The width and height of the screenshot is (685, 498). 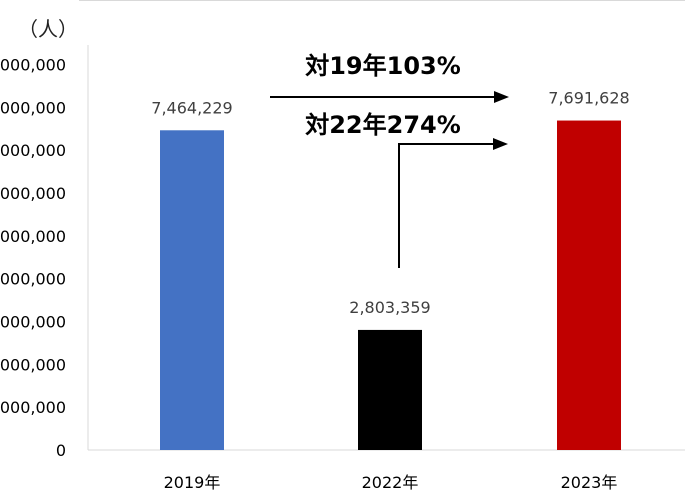 What do you see at coordinates (33, 193) in the screenshot?
I see `y-tick-label: 6,000,000` at bounding box center [33, 193].